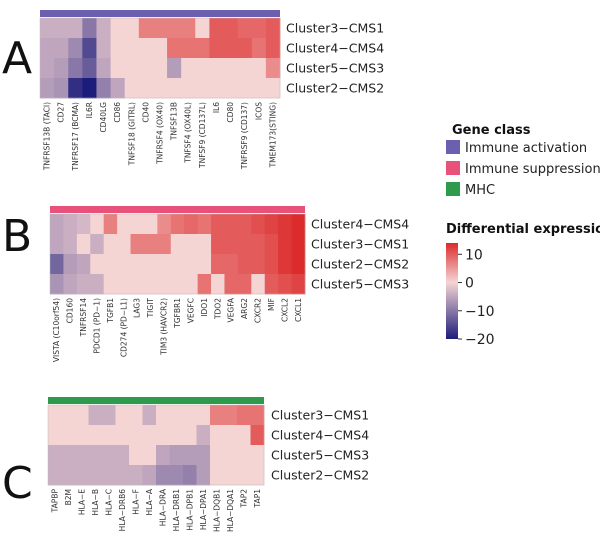  I want to click on column-label: TNFRSF4 (OX40), so click(160, 133).